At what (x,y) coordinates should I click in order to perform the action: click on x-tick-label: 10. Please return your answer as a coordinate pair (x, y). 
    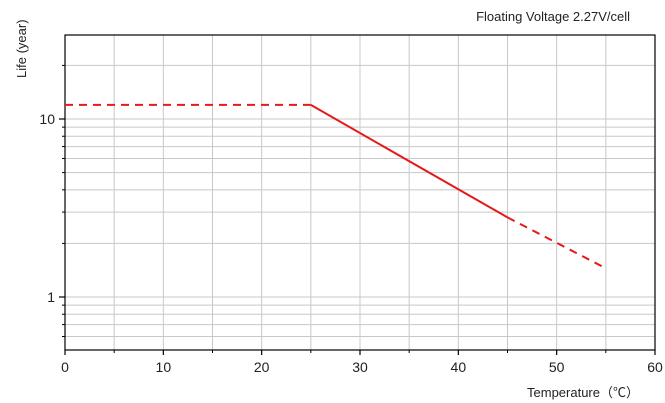
    Looking at the image, I should click on (164, 367).